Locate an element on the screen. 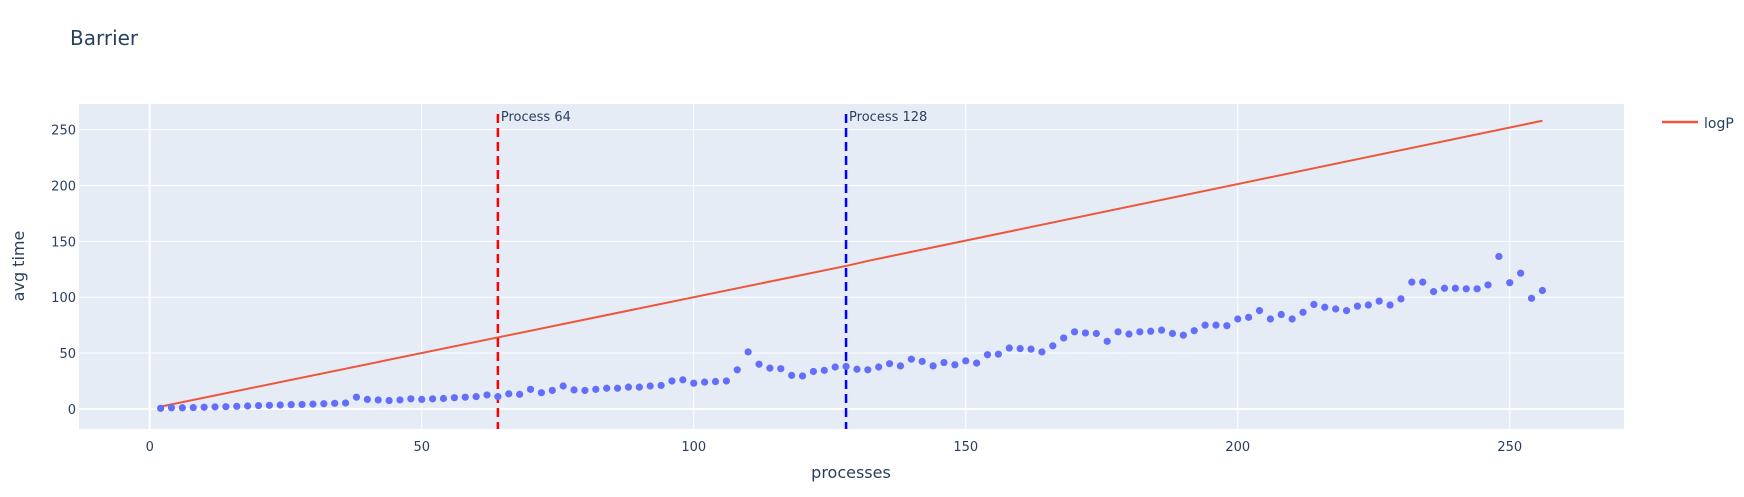  y-tick-label: 150 is located at coordinates (63, 242).